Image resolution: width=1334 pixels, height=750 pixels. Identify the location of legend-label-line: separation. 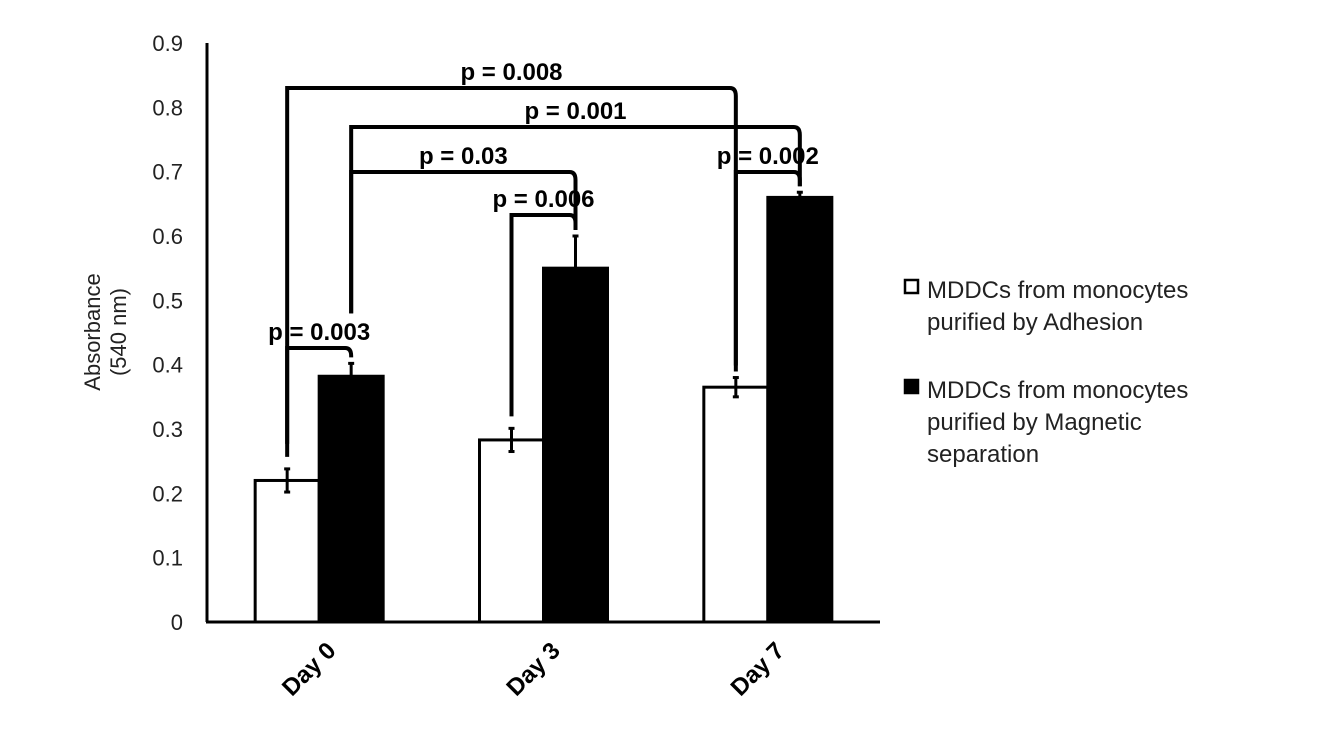
(983, 454).